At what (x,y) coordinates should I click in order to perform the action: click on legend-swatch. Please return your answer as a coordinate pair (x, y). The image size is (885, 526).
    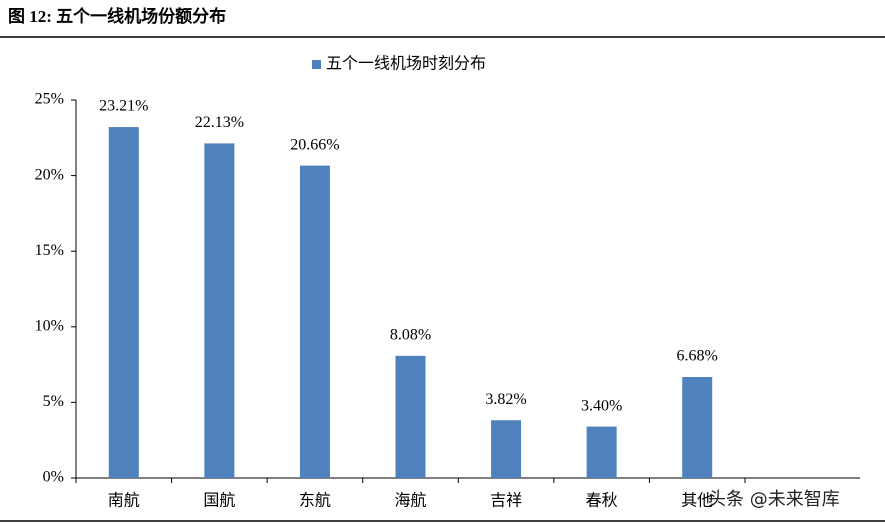
    Looking at the image, I should click on (316, 64).